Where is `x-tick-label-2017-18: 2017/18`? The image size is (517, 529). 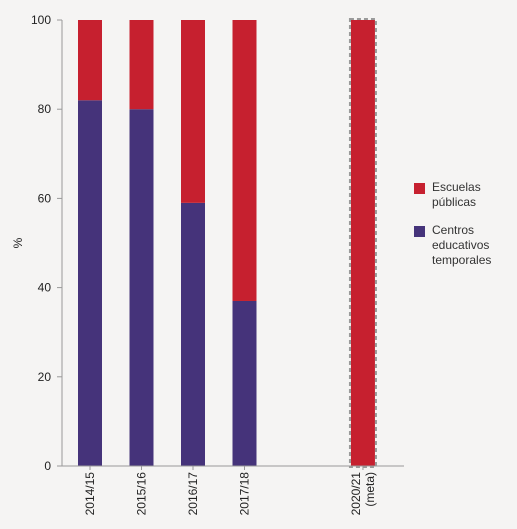 x-tick-label-2017-18: 2017/18 is located at coordinates (245, 494).